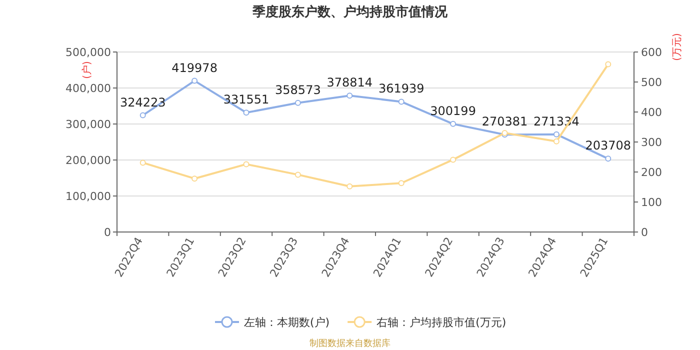 The height and width of the screenshot is (350, 700). Describe the element at coordinates (441, 322) in the screenshot. I see `legend-label: 右轴：户均持股市值(万元)` at that location.